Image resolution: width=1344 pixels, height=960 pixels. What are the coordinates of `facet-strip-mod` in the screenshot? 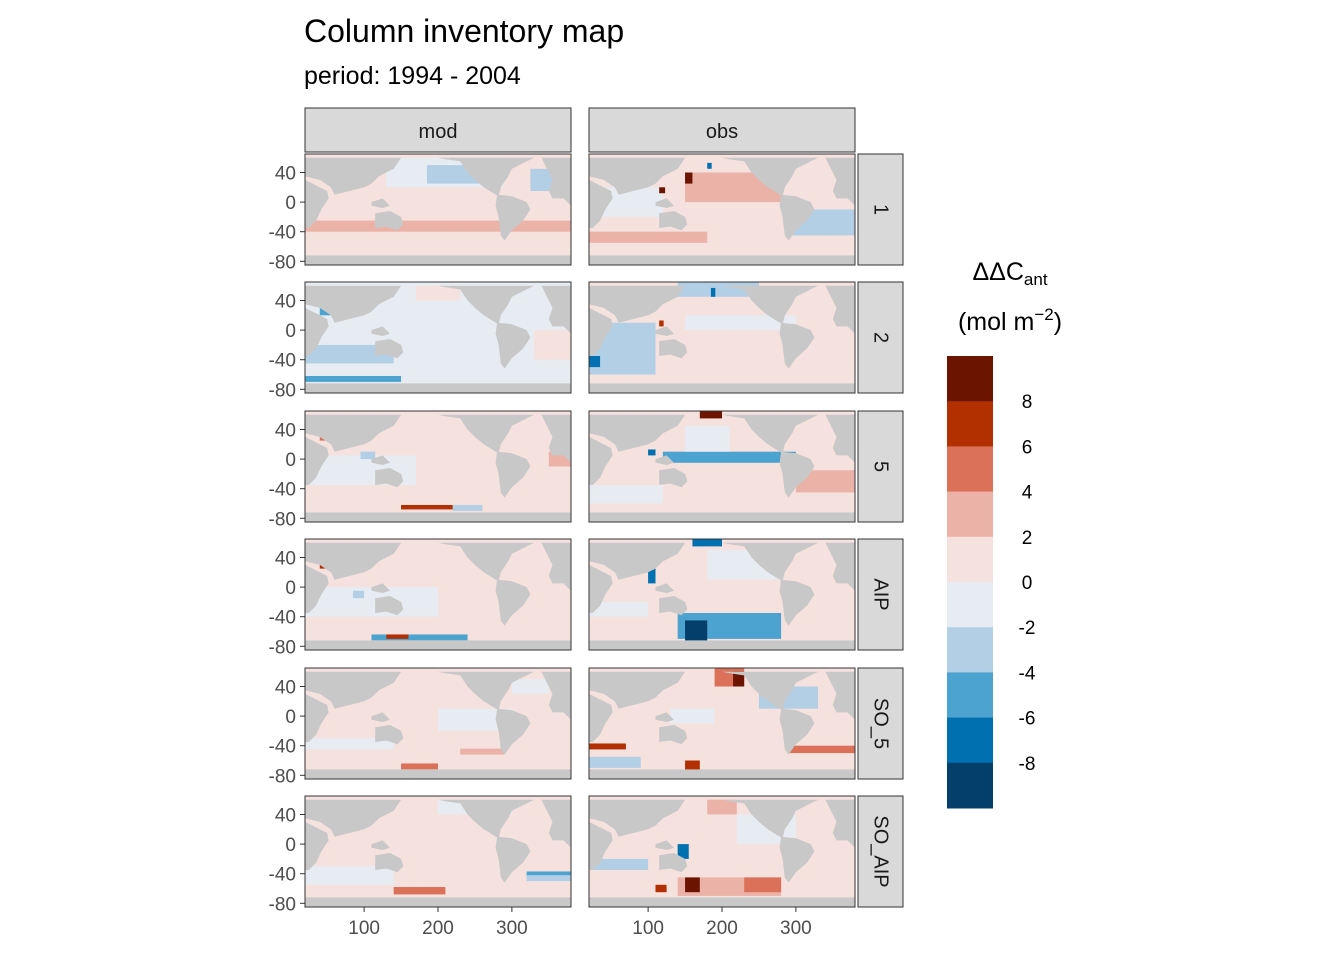 It's located at (438, 130).